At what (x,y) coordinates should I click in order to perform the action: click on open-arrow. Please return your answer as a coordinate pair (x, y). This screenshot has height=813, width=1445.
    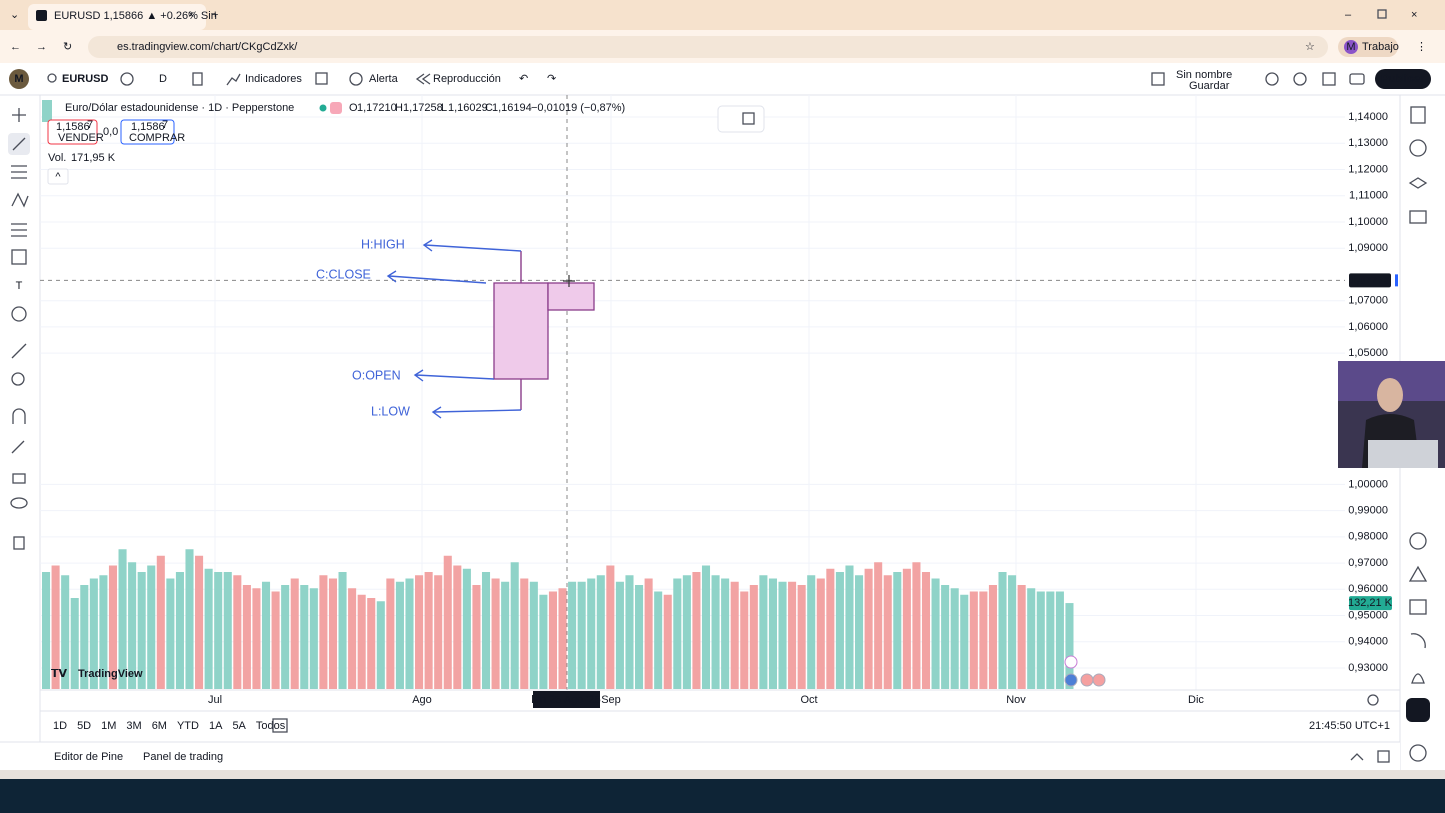
    Looking at the image, I should click on (454, 375).